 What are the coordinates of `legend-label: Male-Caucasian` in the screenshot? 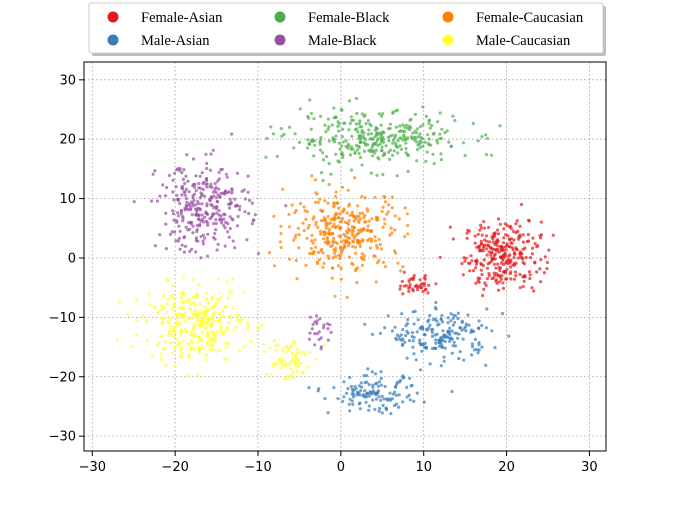 It's located at (523, 41).